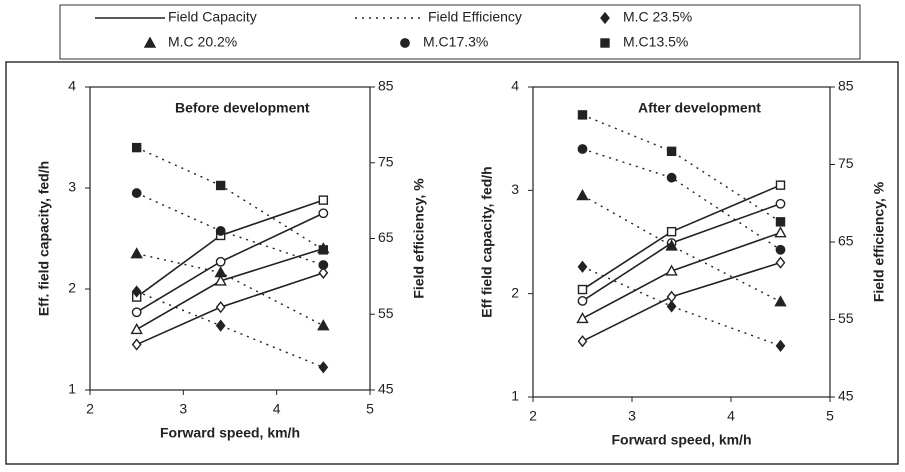 The image size is (905, 472). I want to click on panel-title: After development, so click(699, 108).